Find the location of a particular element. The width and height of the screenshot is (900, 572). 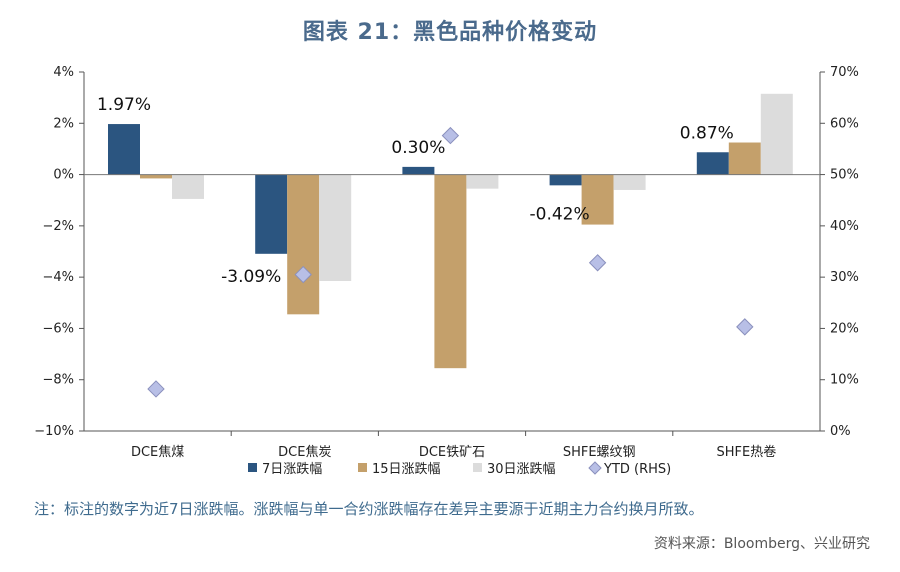

legend-label: 30日涨跌幅 is located at coordinates (521, 469).